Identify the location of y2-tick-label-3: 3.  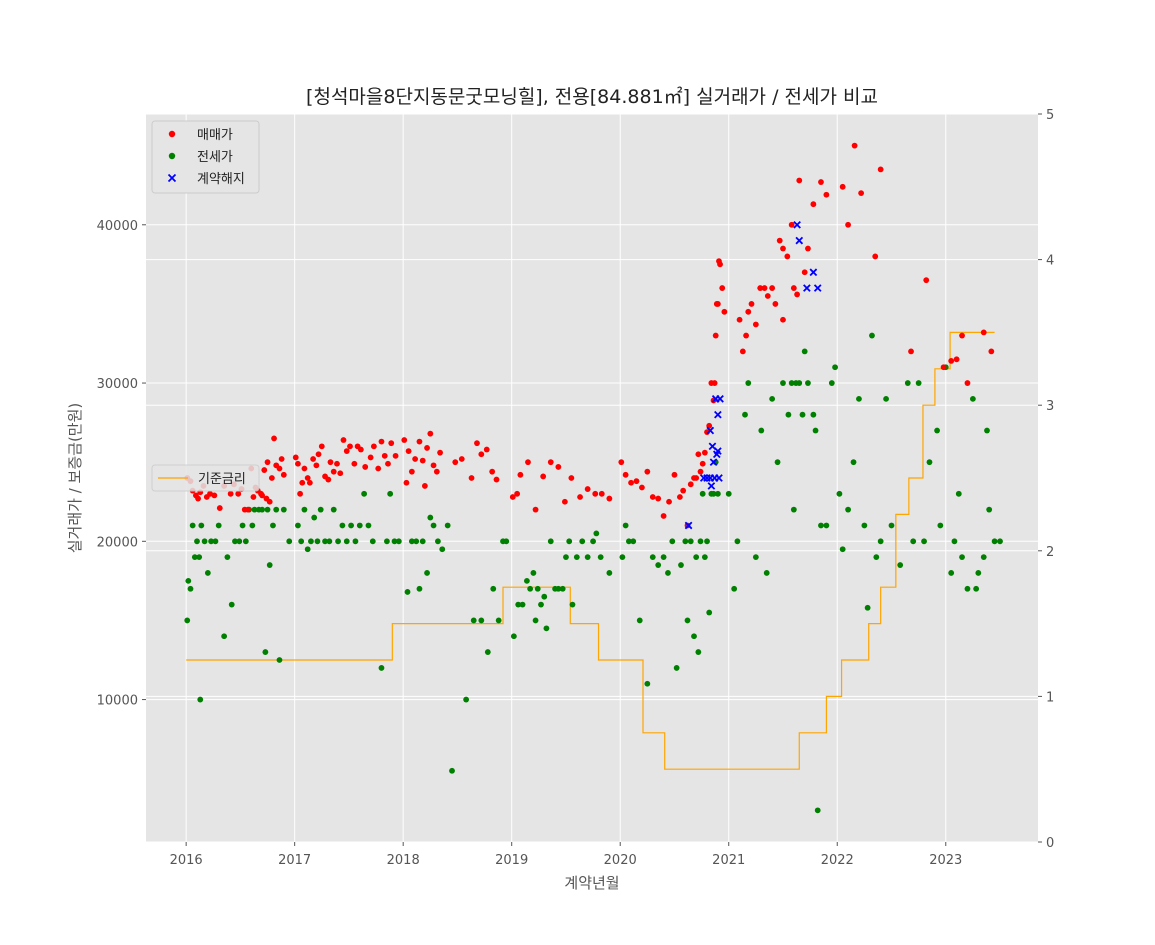
(1050, 406).